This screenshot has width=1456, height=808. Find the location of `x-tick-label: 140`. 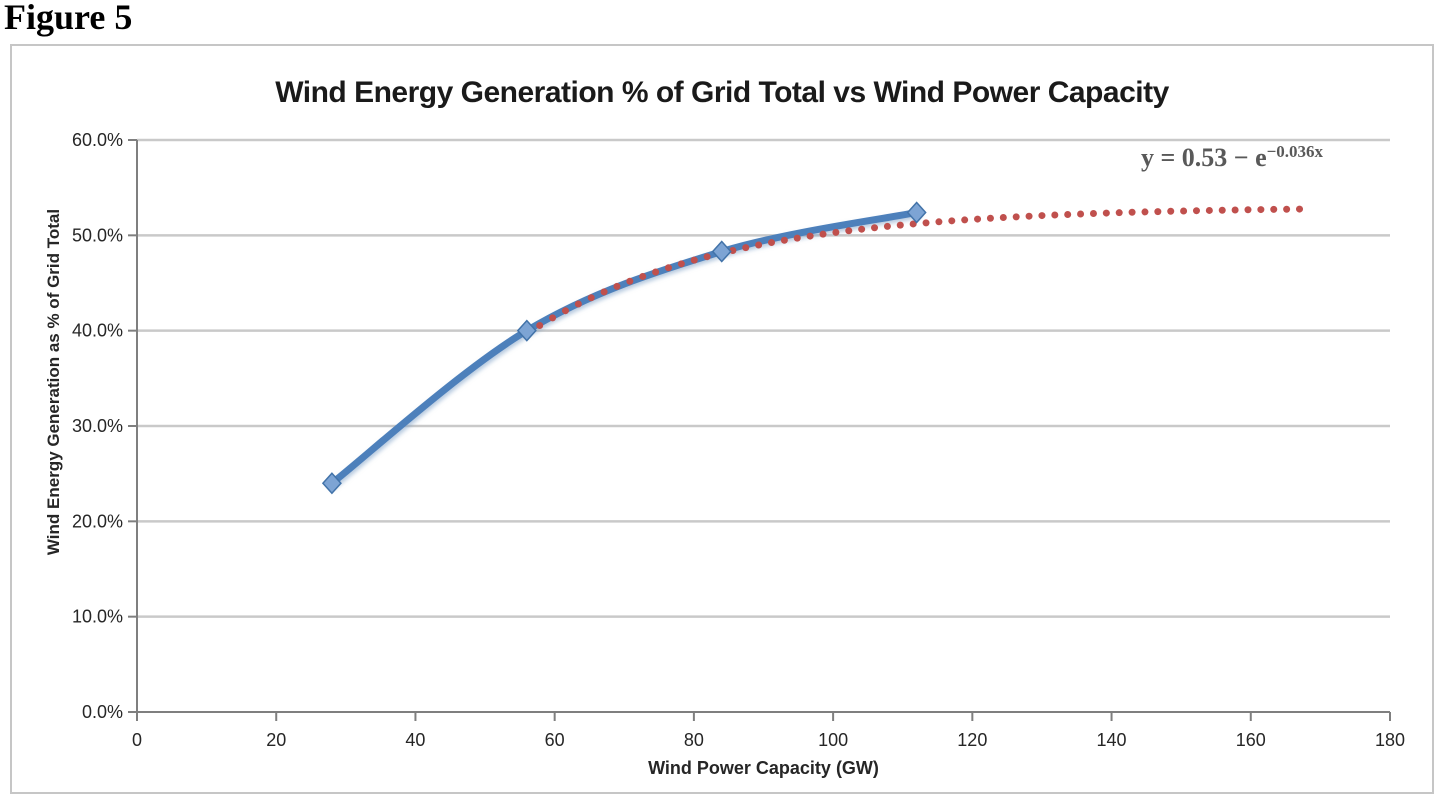

x-tick-label: 140 is located at coordinates (1112, 740).